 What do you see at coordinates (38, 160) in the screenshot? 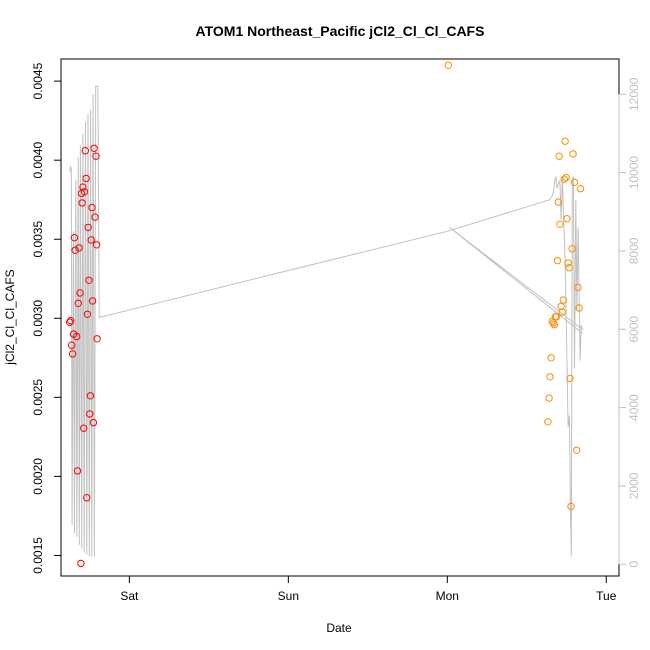
I see `y-tick-label: 0.0040` at bounding box center [38, 160].